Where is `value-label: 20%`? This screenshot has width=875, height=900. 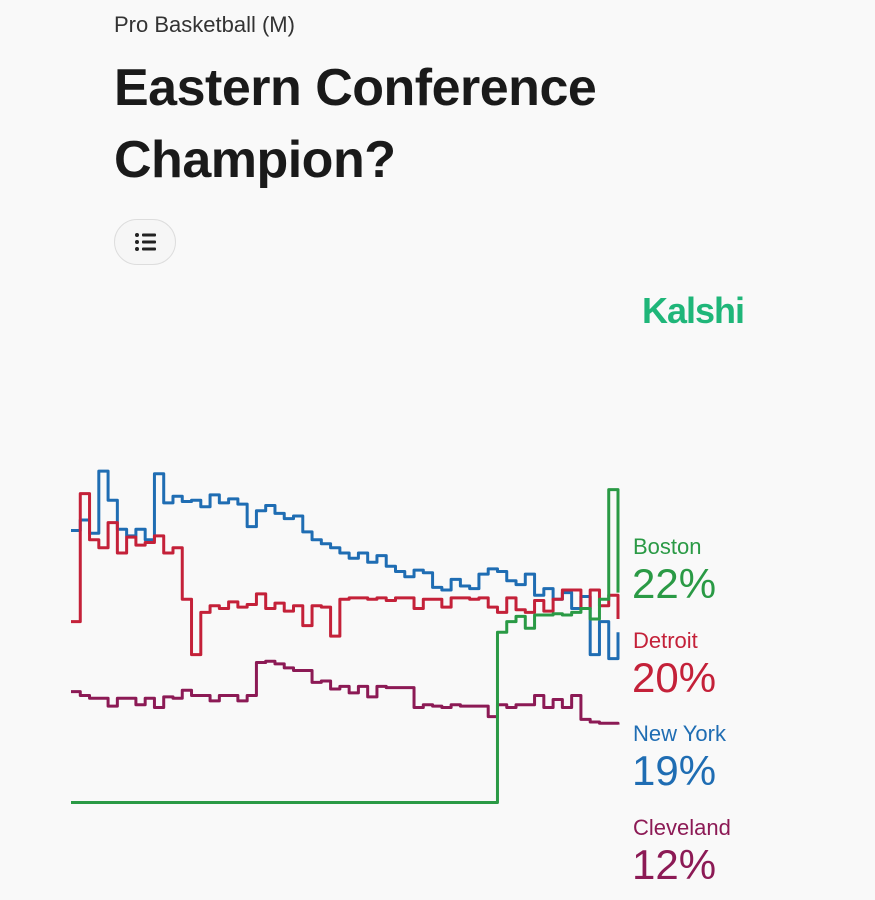
value-label: 20% is located at coordinates (674, 677).